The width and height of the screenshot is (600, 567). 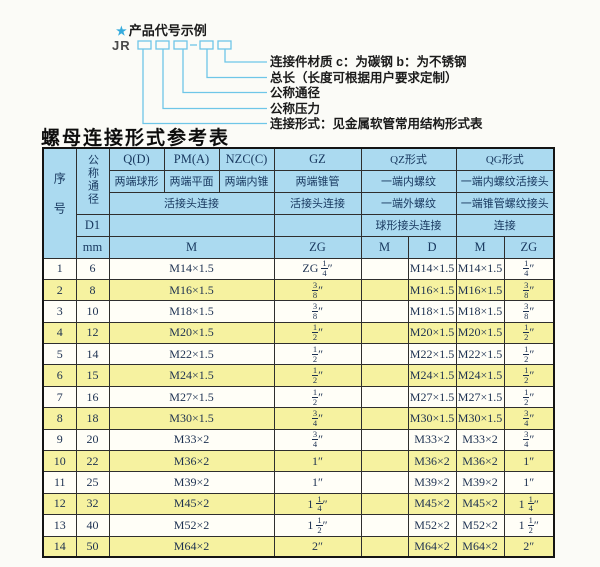 What do you see at coordinates (317, 504) in the screenshot?
I see `cell-gz-zg: 1 1 4 ″` at bounding box center [317, 504].